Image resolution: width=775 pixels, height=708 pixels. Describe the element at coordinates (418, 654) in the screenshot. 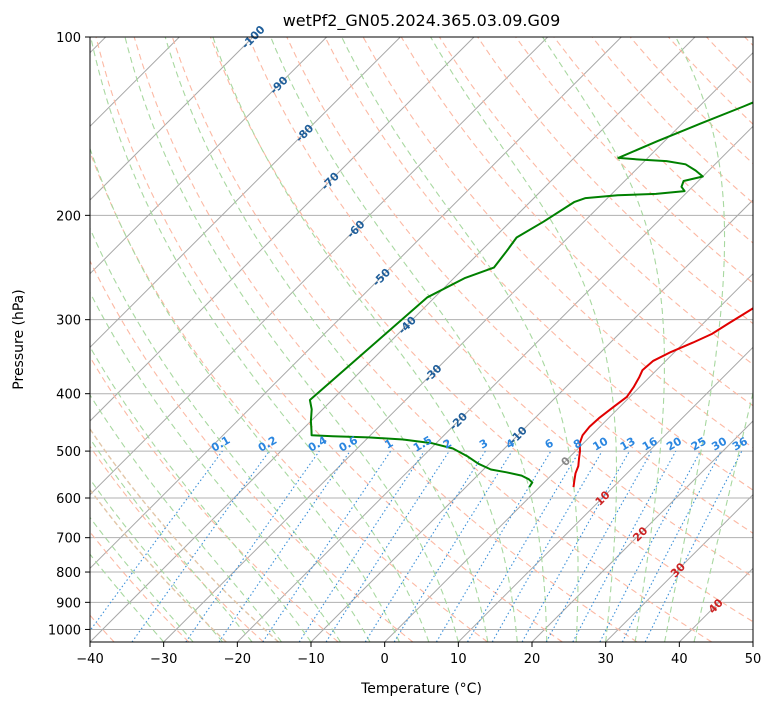

I see `x-axis: −40 −30 −20 −10 0 10 20 30 40 50` at that location.